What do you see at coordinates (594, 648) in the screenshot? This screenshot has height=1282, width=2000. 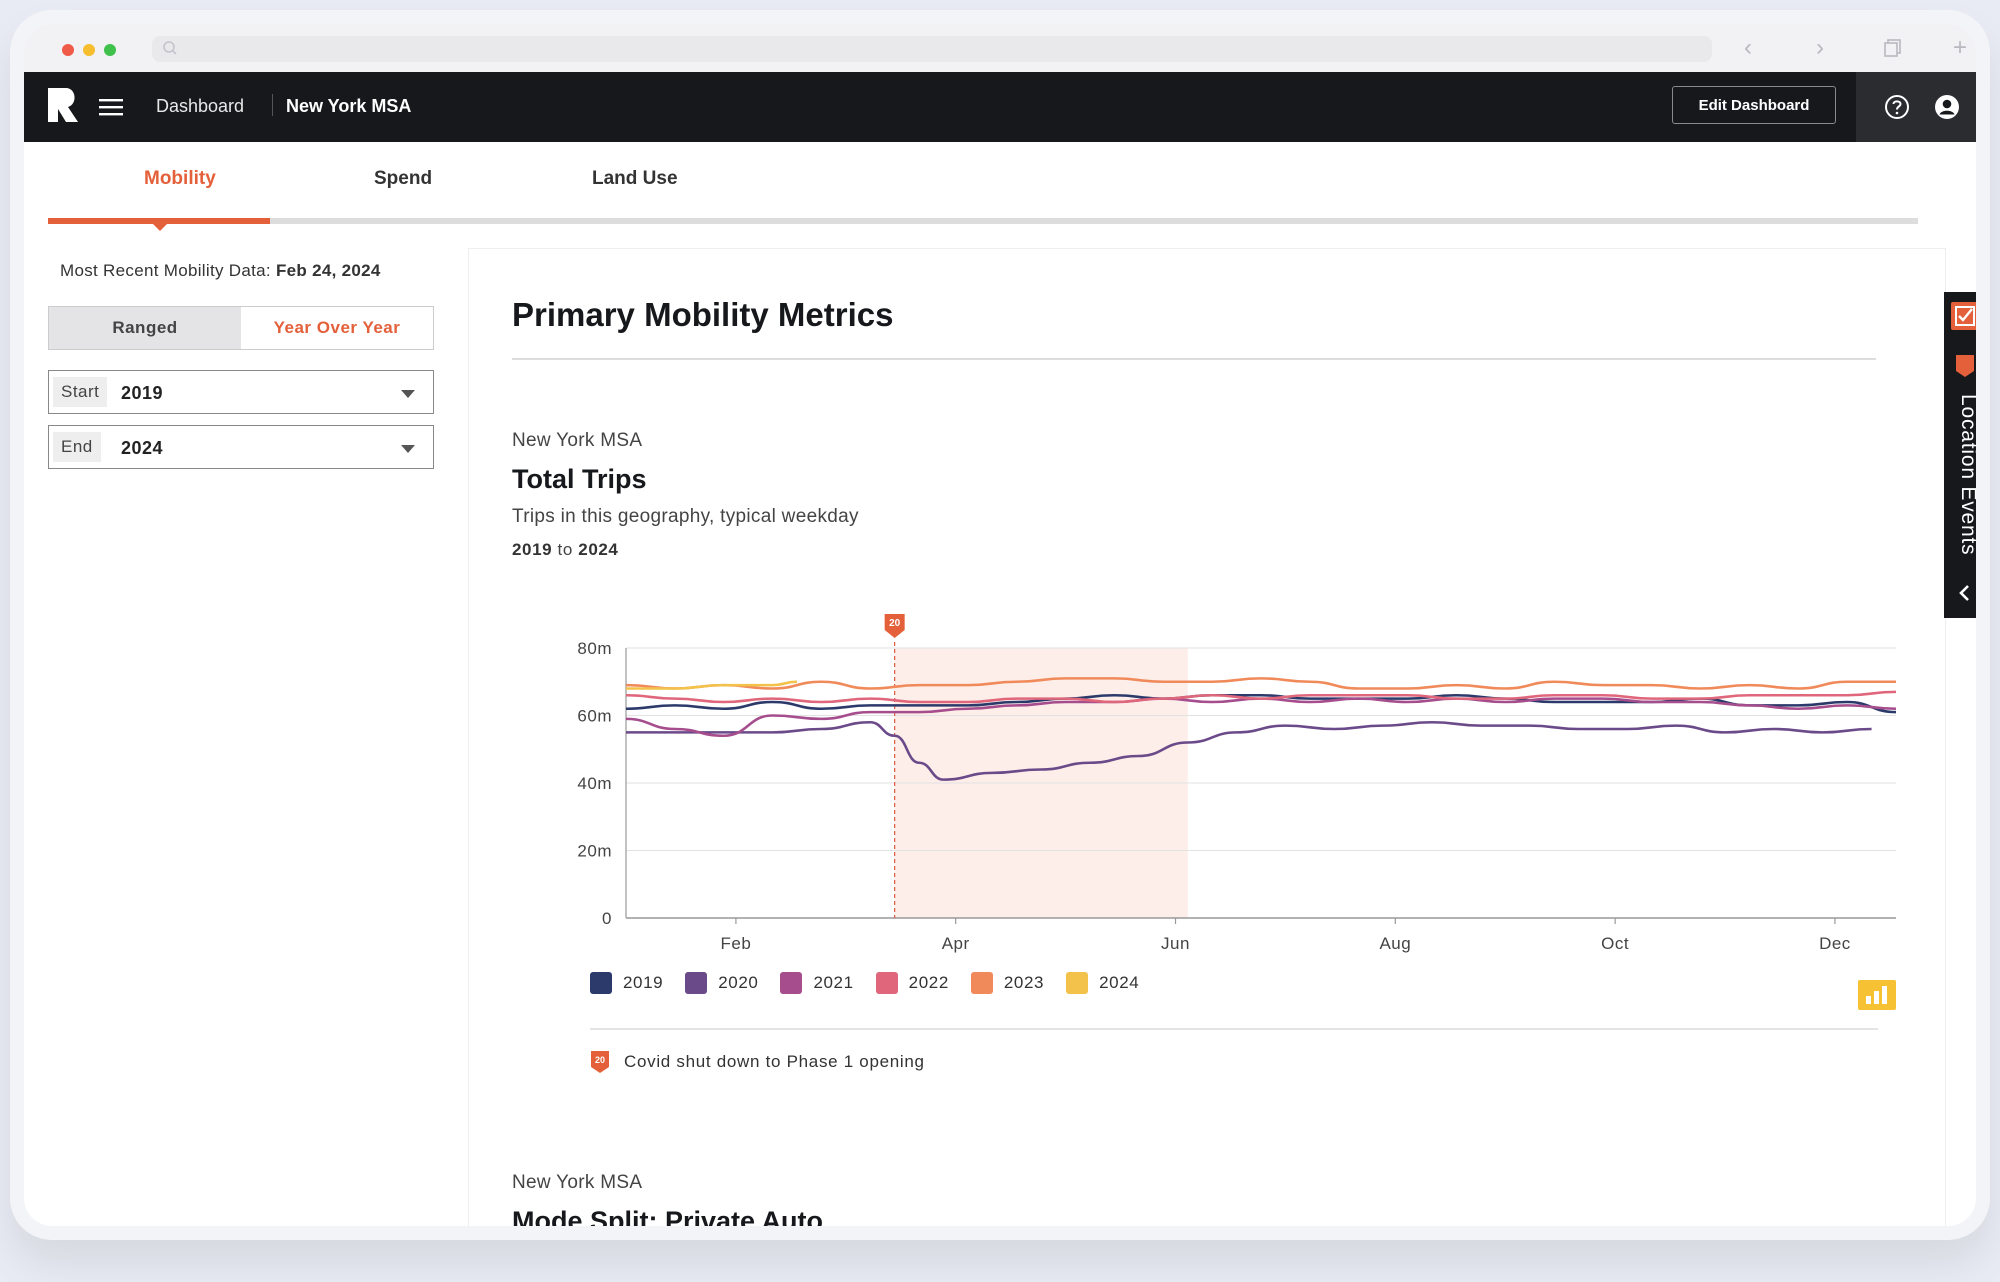 I see `y-tick-label: 80m` at bounding box center [594, 648].